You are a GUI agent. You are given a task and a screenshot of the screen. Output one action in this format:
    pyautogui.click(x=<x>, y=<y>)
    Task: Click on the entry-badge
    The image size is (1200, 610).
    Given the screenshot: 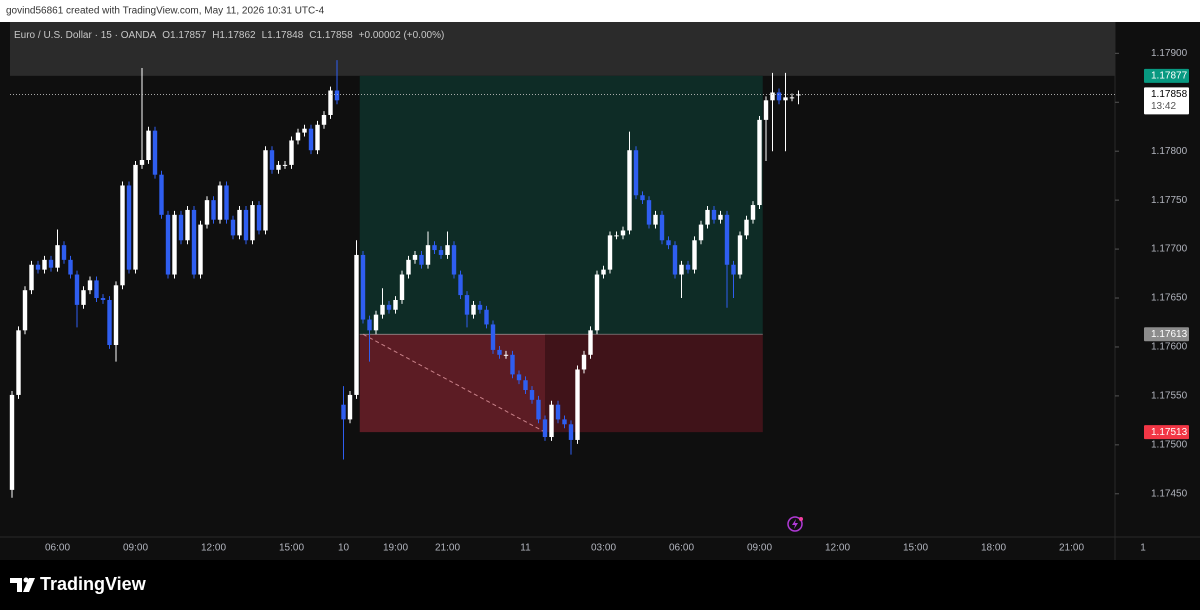 What is the action you would take?
    pyautogui.click(x=1166, y=334)
    